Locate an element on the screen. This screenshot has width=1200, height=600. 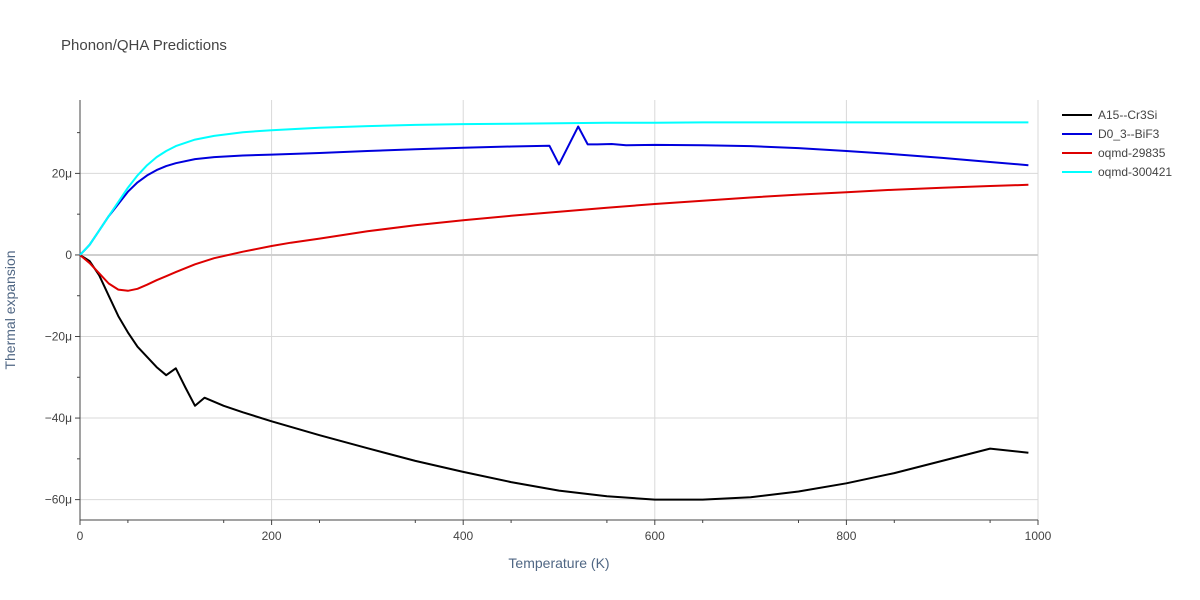
y-tick-label: −20μ is located at coordinates (58, 337).